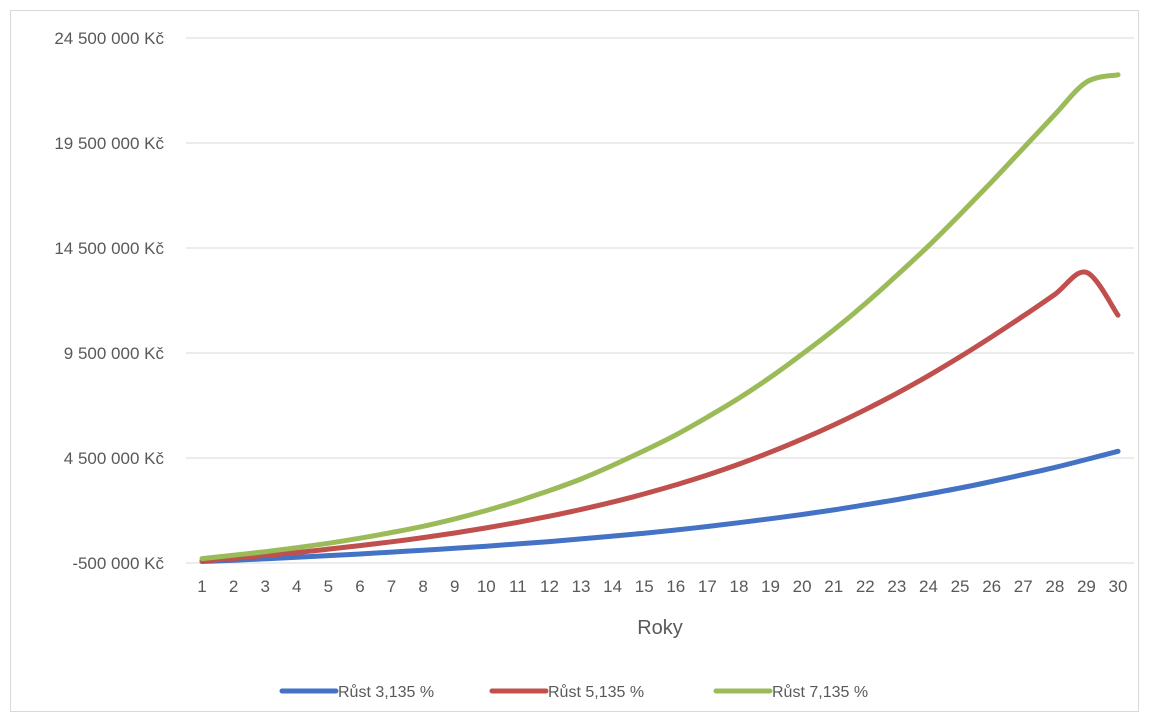 The height and width of the screenshot is (724, 1151). What do you see at coordinates (454, 586) in the screenshot?
I see `x-tick-label: 9` at bounding box center [454, 586].